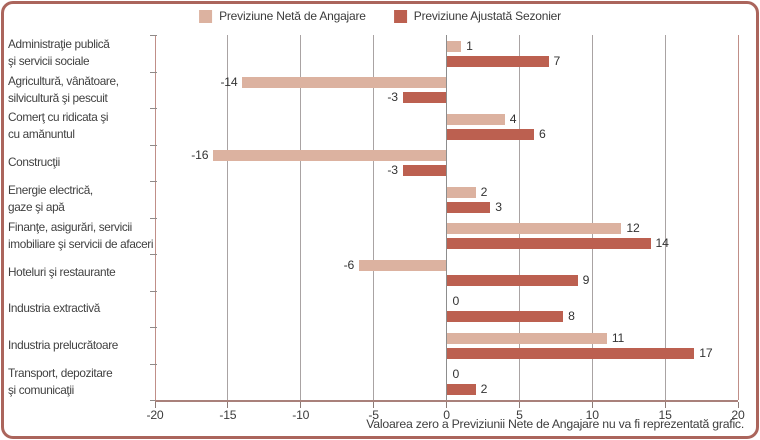 The width and height of the screenshot is (760, 440). I want to click on category-label: Energie electrică, gaze şi apă, so click(50, 199).